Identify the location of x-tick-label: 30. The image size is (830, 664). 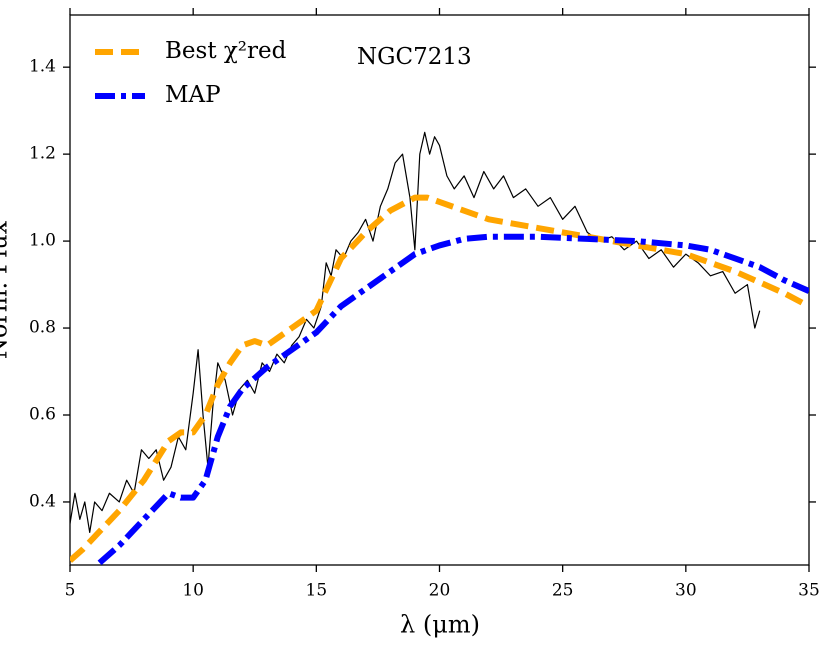
(686, 591).